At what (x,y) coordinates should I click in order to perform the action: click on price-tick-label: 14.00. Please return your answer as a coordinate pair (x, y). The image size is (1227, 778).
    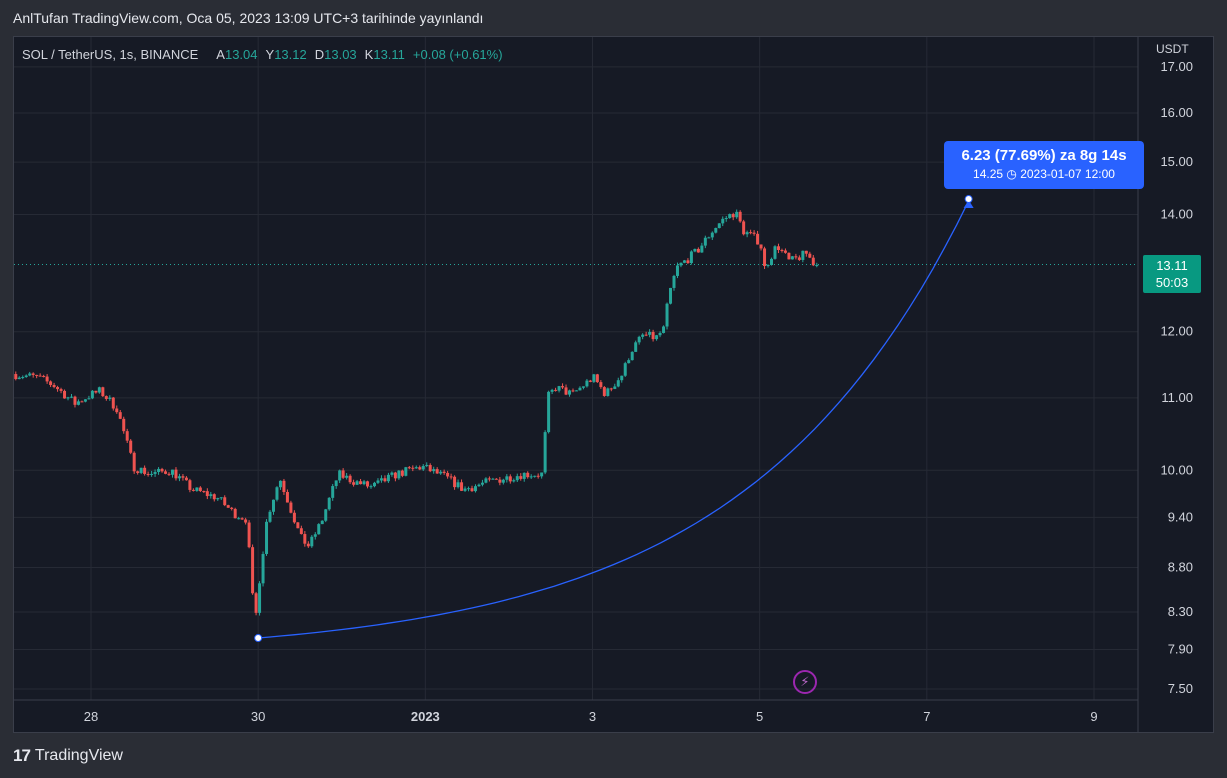
    Looking at the image, I should click on (1176, 214).